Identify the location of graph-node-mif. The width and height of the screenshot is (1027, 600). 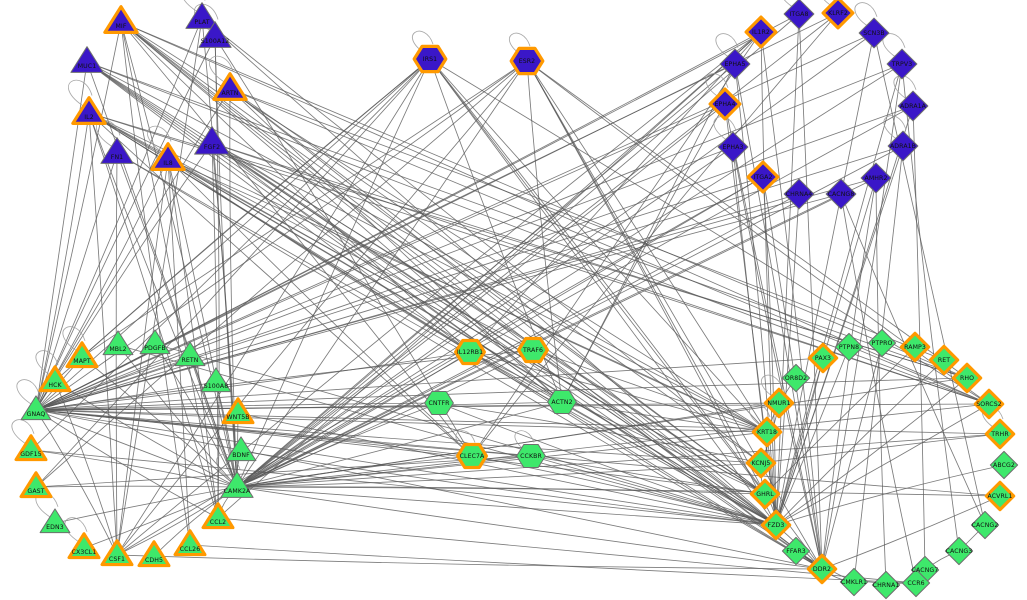
(121, 19).